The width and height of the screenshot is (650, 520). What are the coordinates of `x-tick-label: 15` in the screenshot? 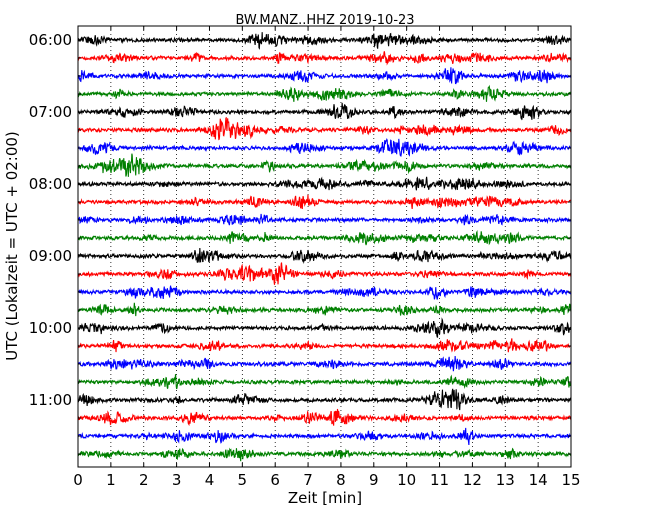 It's located at (570, 480).